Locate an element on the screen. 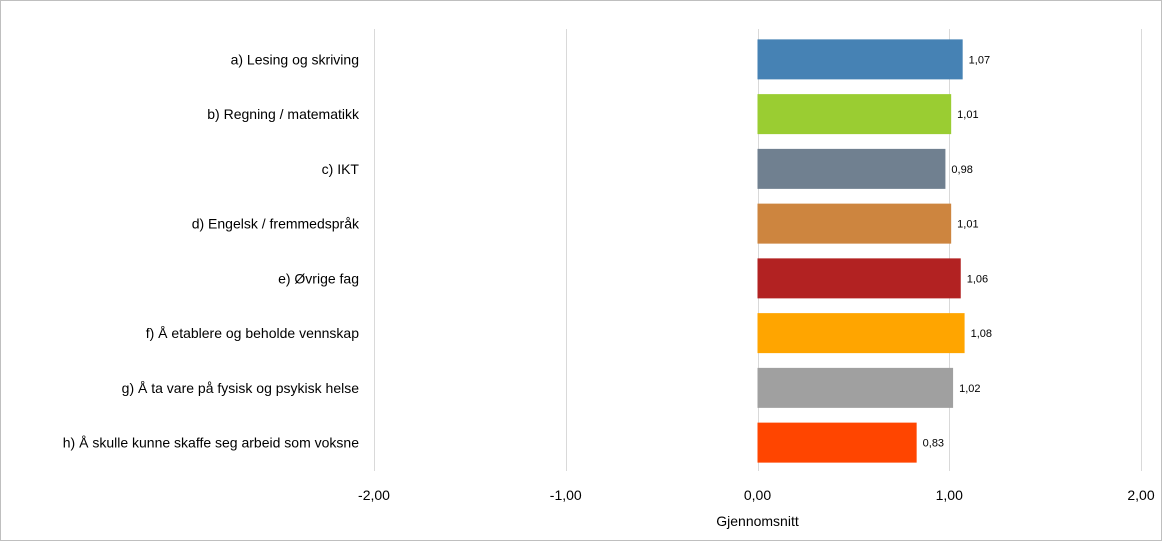  data-label: 1,02 is located at coordinates (969, 389).